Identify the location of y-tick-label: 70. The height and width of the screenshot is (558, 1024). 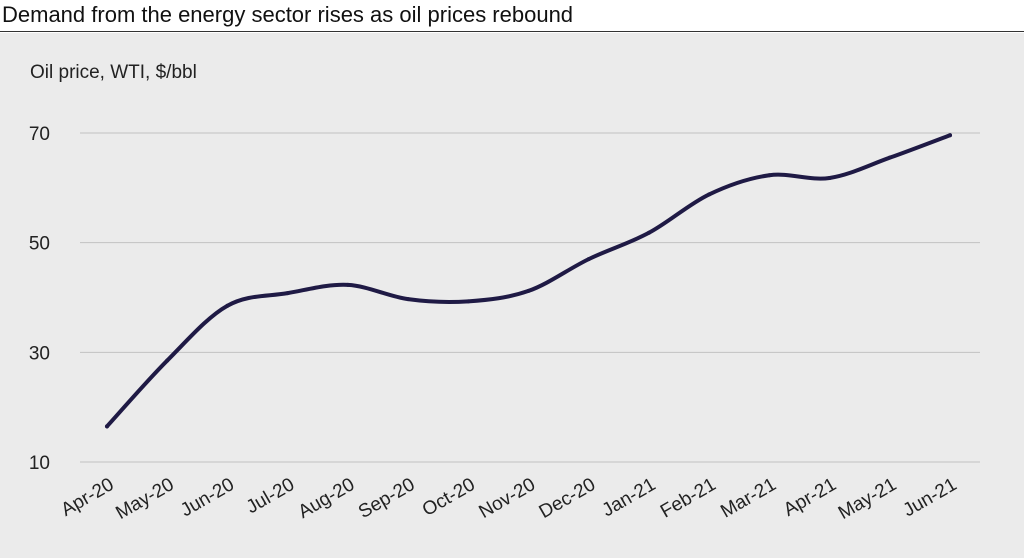
(39, 134).